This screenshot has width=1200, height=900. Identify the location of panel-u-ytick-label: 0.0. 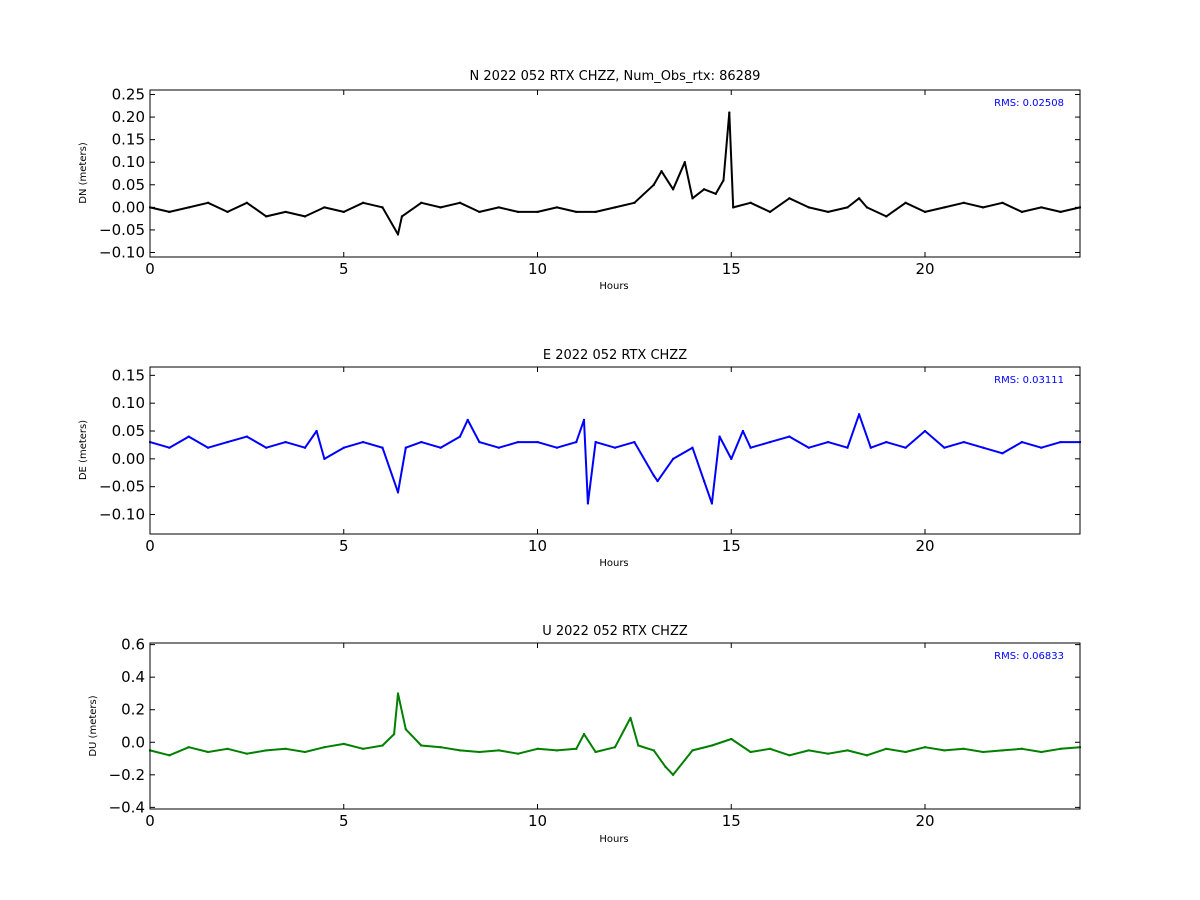
(133, 742).